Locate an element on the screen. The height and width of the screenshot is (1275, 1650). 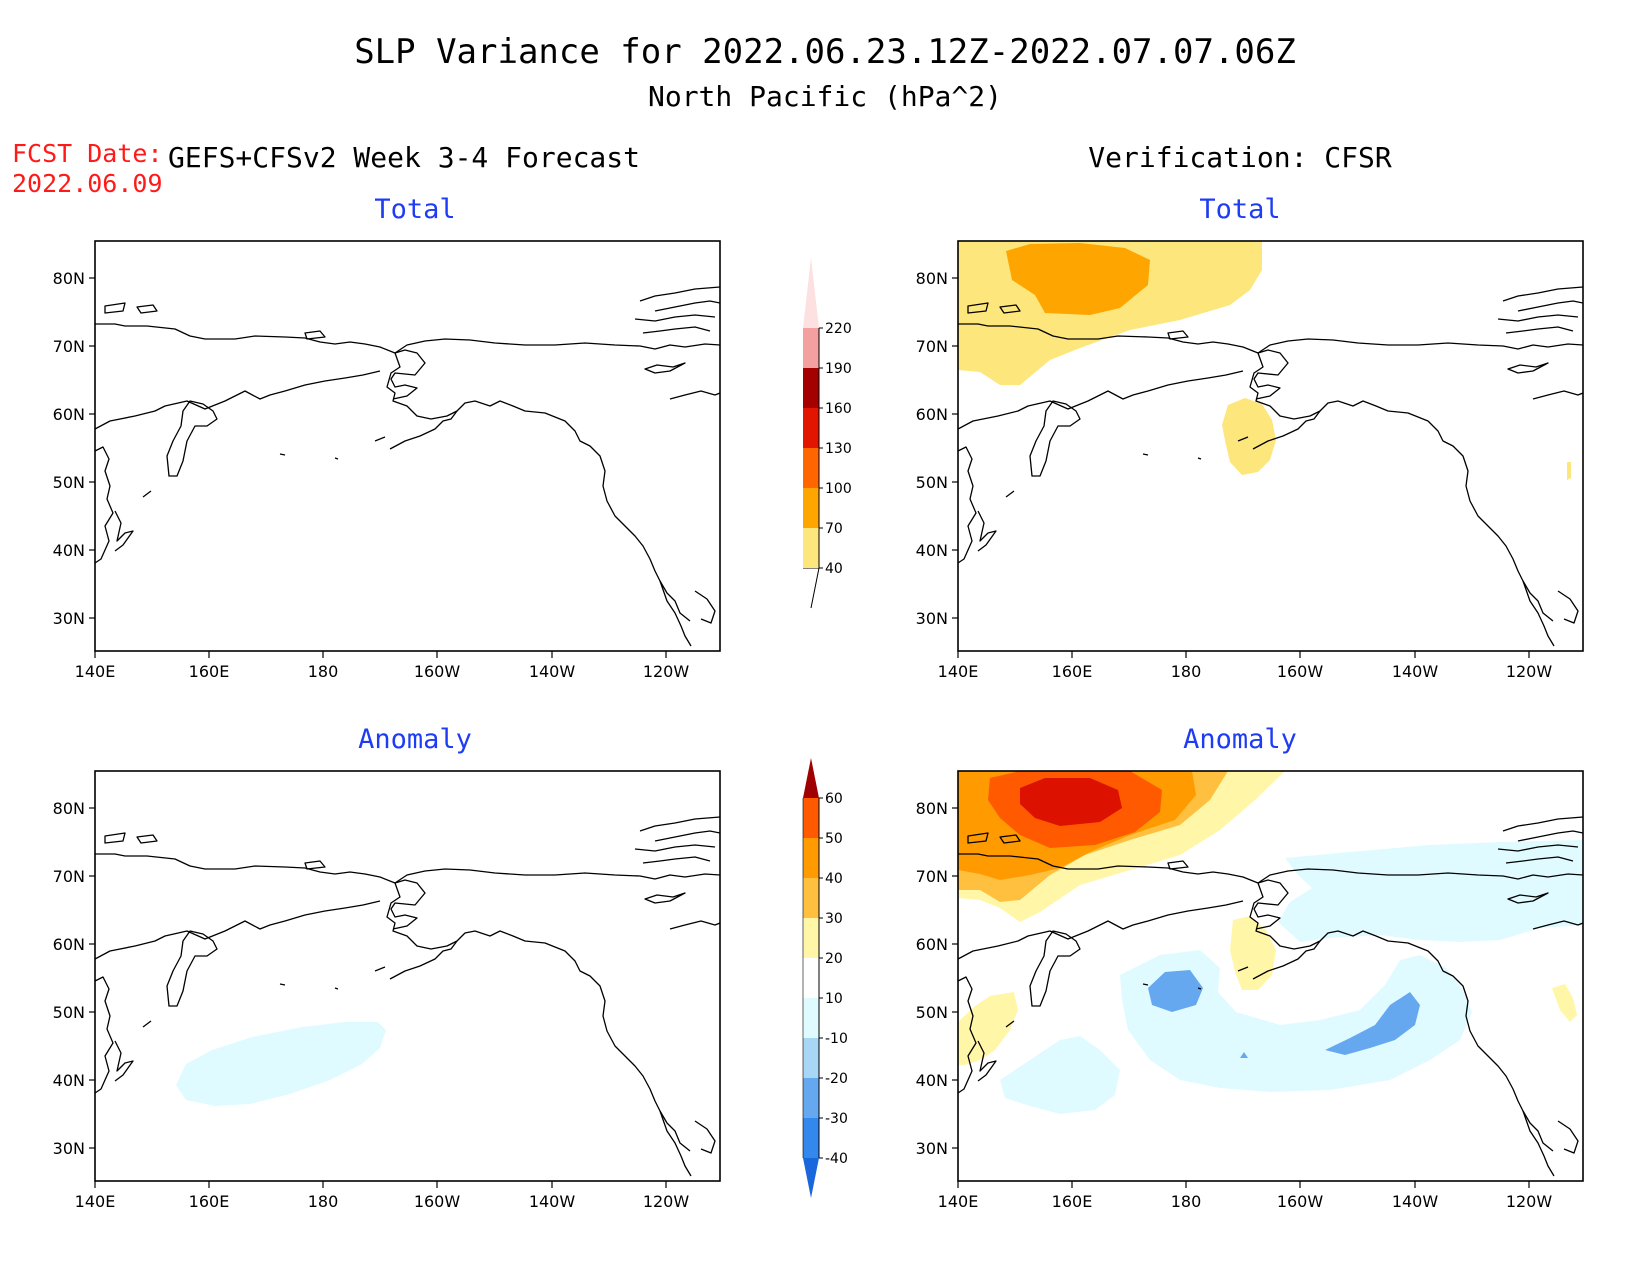
contour-anomaly-50-north is located at coordinates (1071, 802).